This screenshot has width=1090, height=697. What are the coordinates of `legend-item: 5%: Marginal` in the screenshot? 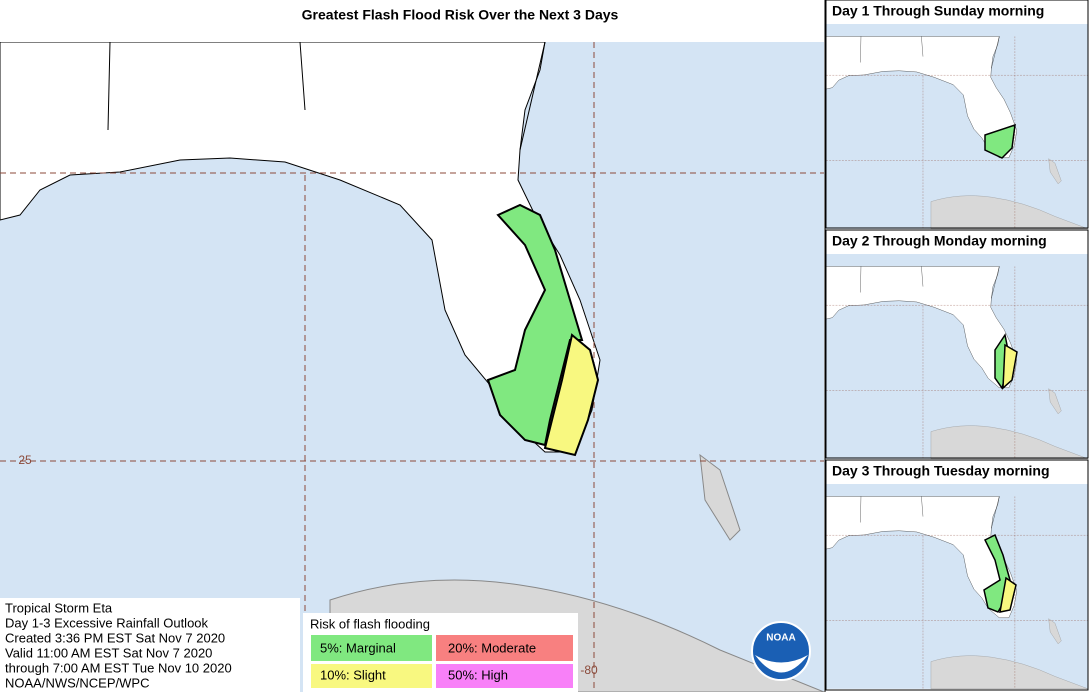 It's located at (358, 647).